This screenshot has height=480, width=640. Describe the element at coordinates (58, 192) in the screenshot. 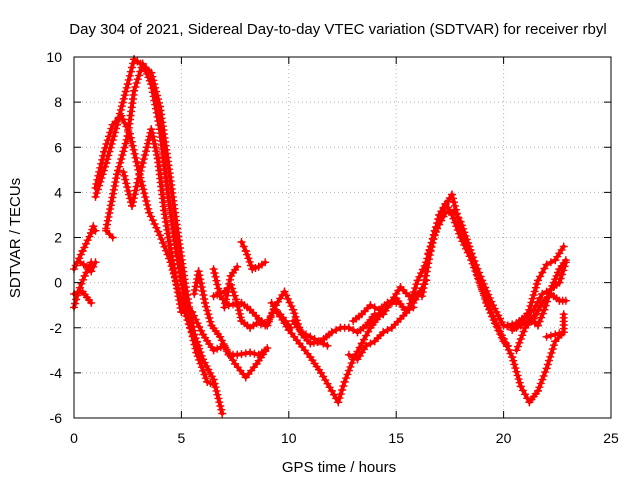

I see `y-tick-label: 4` at that location.